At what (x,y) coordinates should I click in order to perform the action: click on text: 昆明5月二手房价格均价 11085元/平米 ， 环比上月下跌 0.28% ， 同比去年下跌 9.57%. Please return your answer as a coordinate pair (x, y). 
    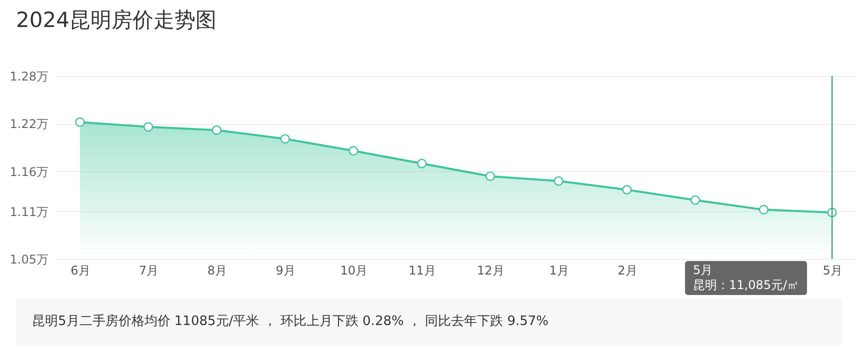
    Looking at the image, I should click on (429, 322).